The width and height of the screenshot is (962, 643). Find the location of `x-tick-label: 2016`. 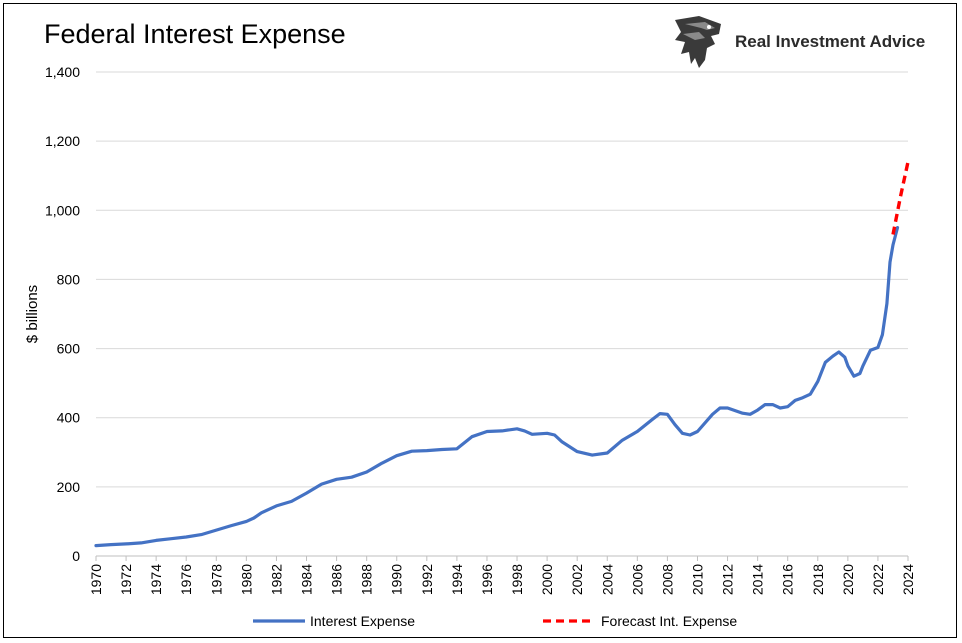

x-tick-label: 2016 is located at coordinates (788, 579).